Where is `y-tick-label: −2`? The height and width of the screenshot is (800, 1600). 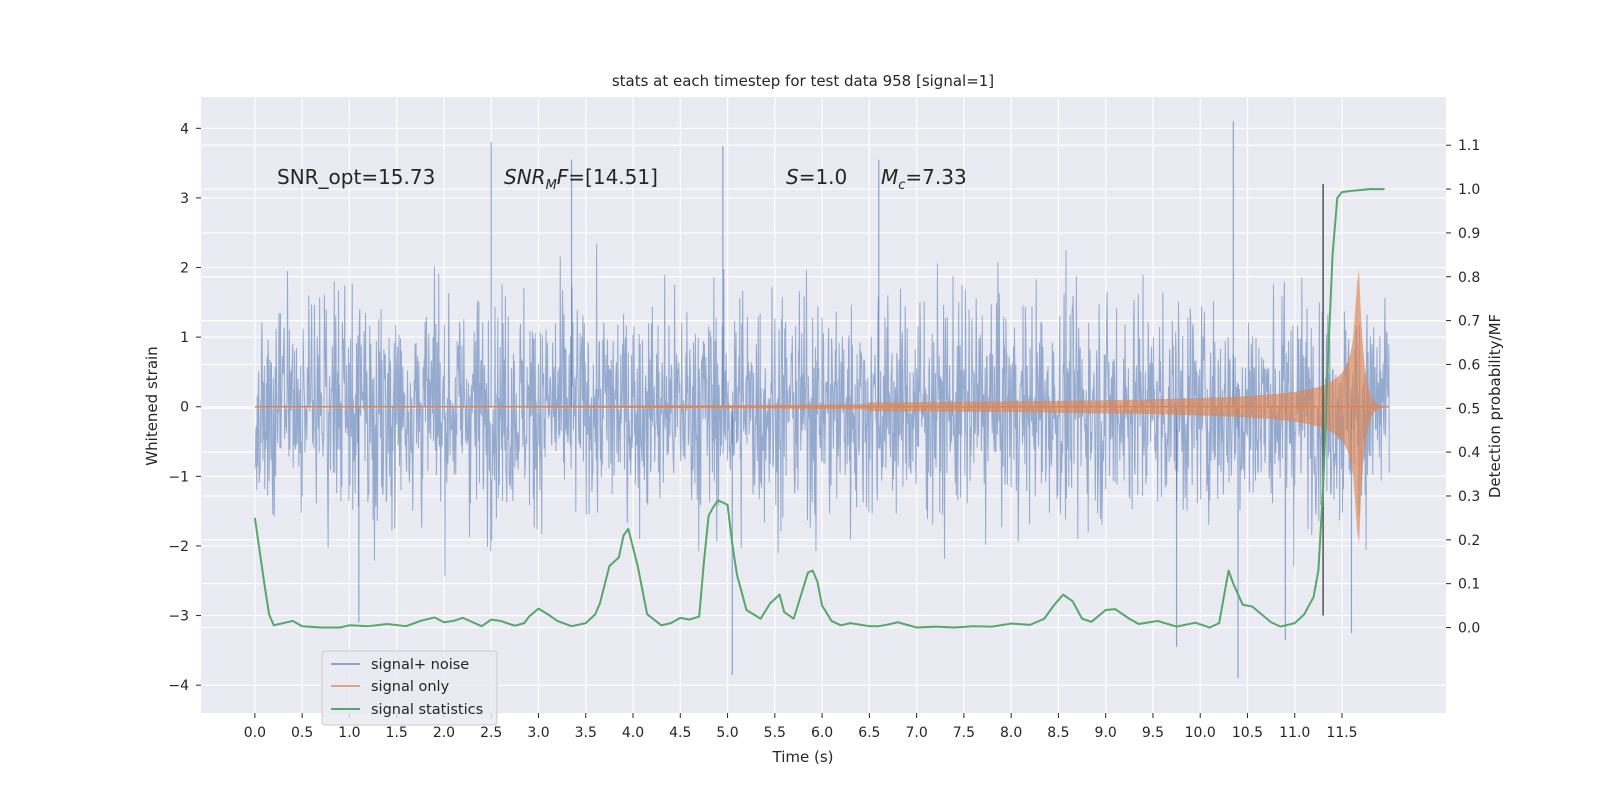
y-tick-label: −2 is located at coordinates (178, 547).